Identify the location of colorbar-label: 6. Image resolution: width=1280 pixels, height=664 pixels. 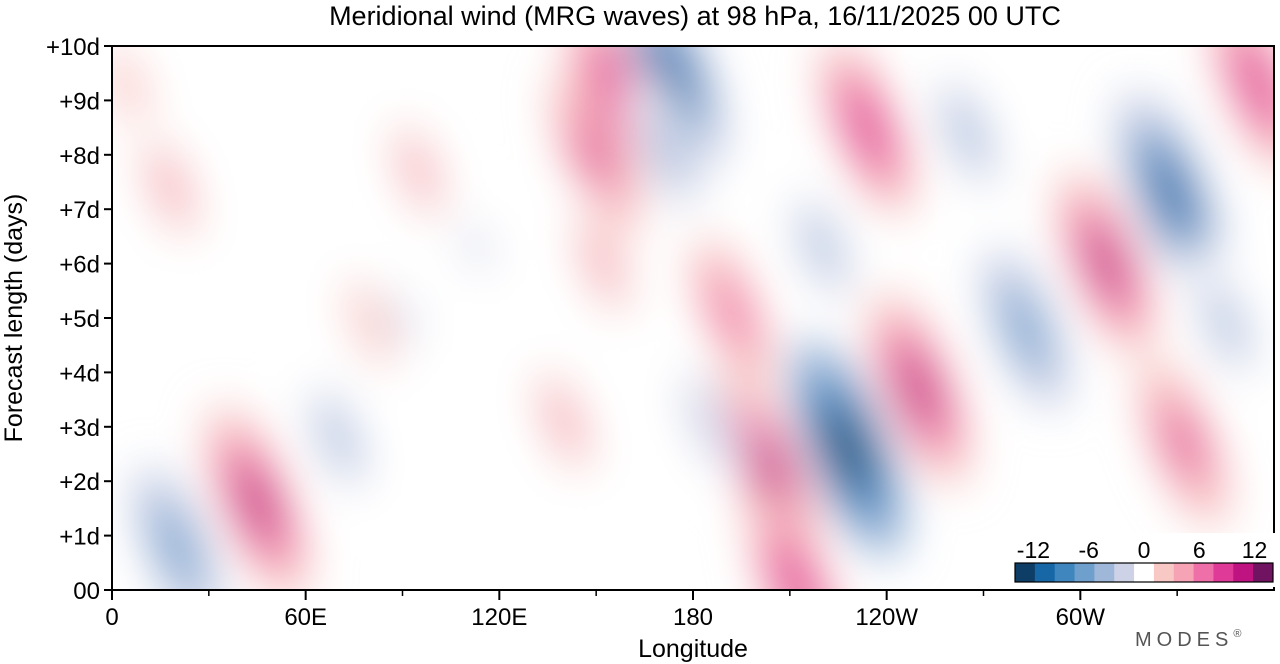
(1199, 550).